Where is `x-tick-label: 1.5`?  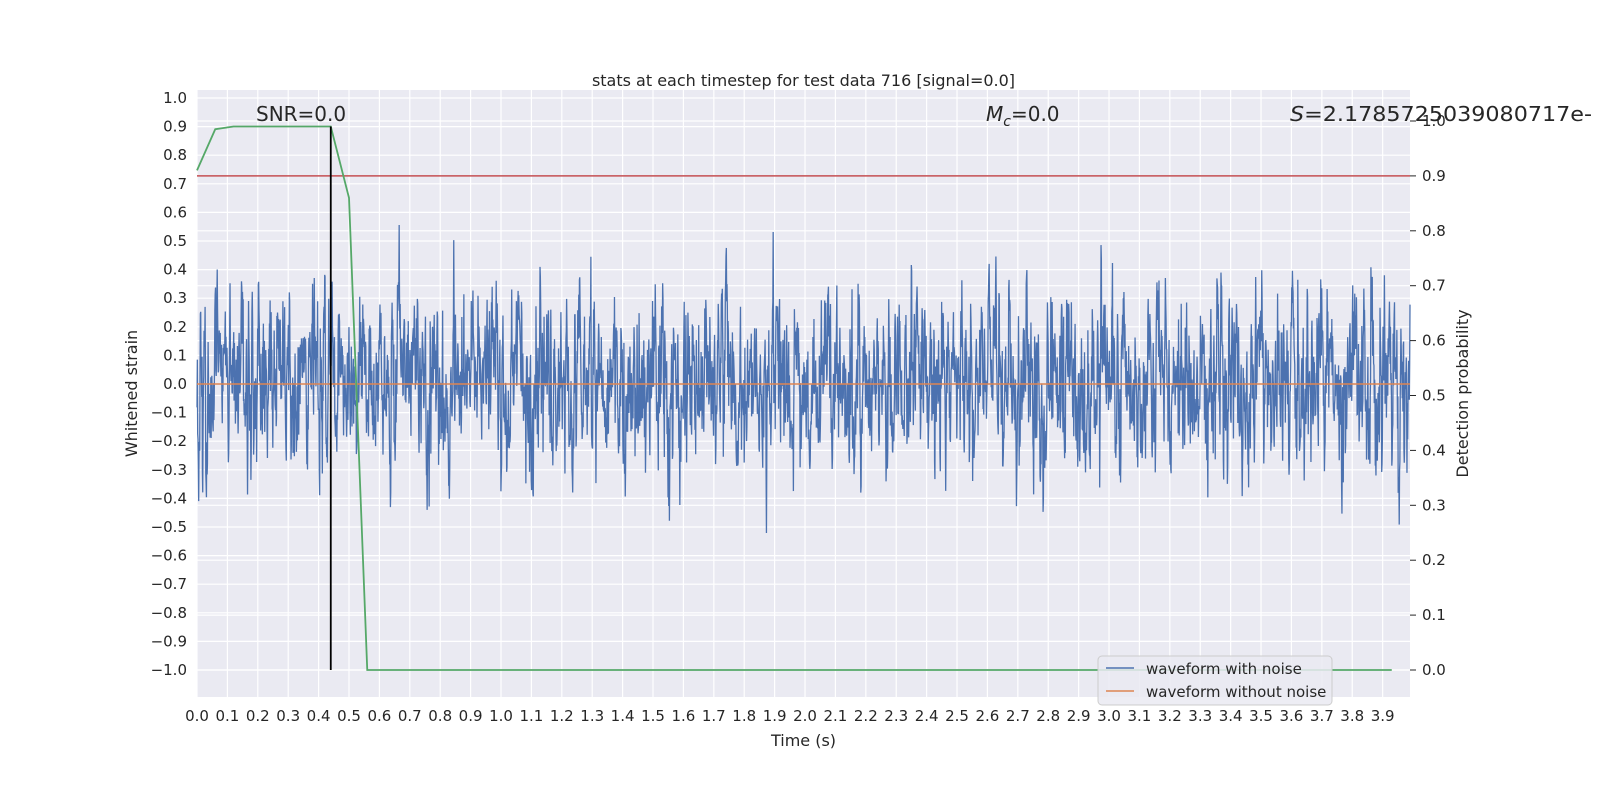 x-tick-label: 1.5 is located at coordinates (653, 716).